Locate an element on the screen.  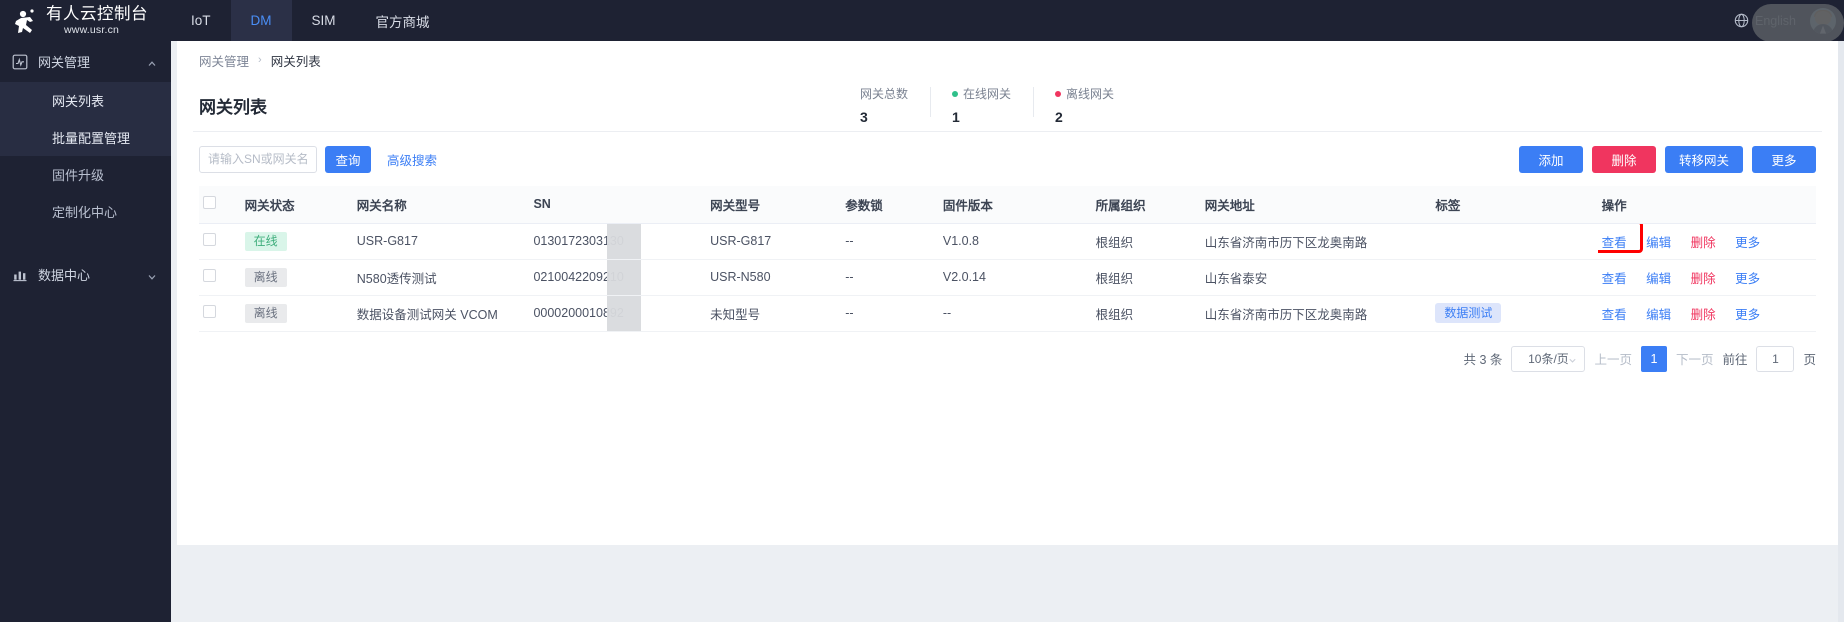
stat-value: 2 is located at coordinates (1058, 117).